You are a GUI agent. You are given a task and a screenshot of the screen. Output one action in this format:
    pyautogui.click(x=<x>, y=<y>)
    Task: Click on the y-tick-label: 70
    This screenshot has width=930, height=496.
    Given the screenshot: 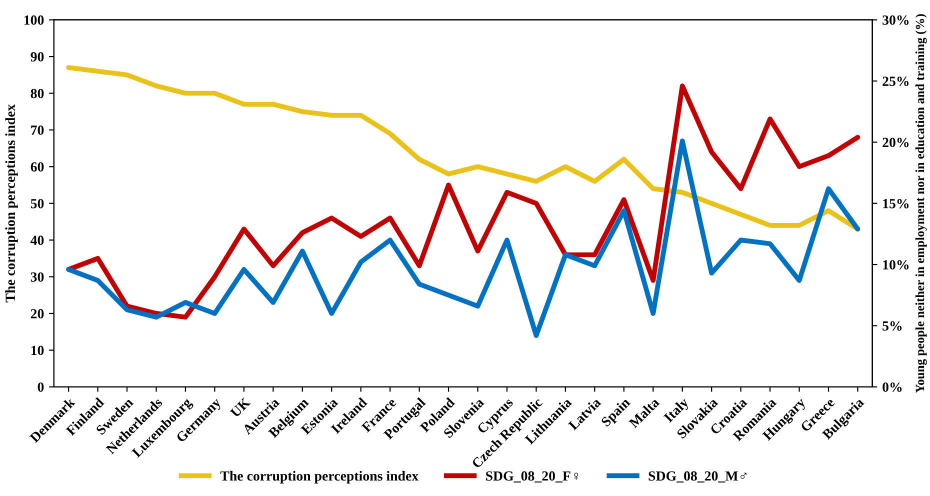 What is the action you would take?
    pyautogui.click(x=37, y=130)
    